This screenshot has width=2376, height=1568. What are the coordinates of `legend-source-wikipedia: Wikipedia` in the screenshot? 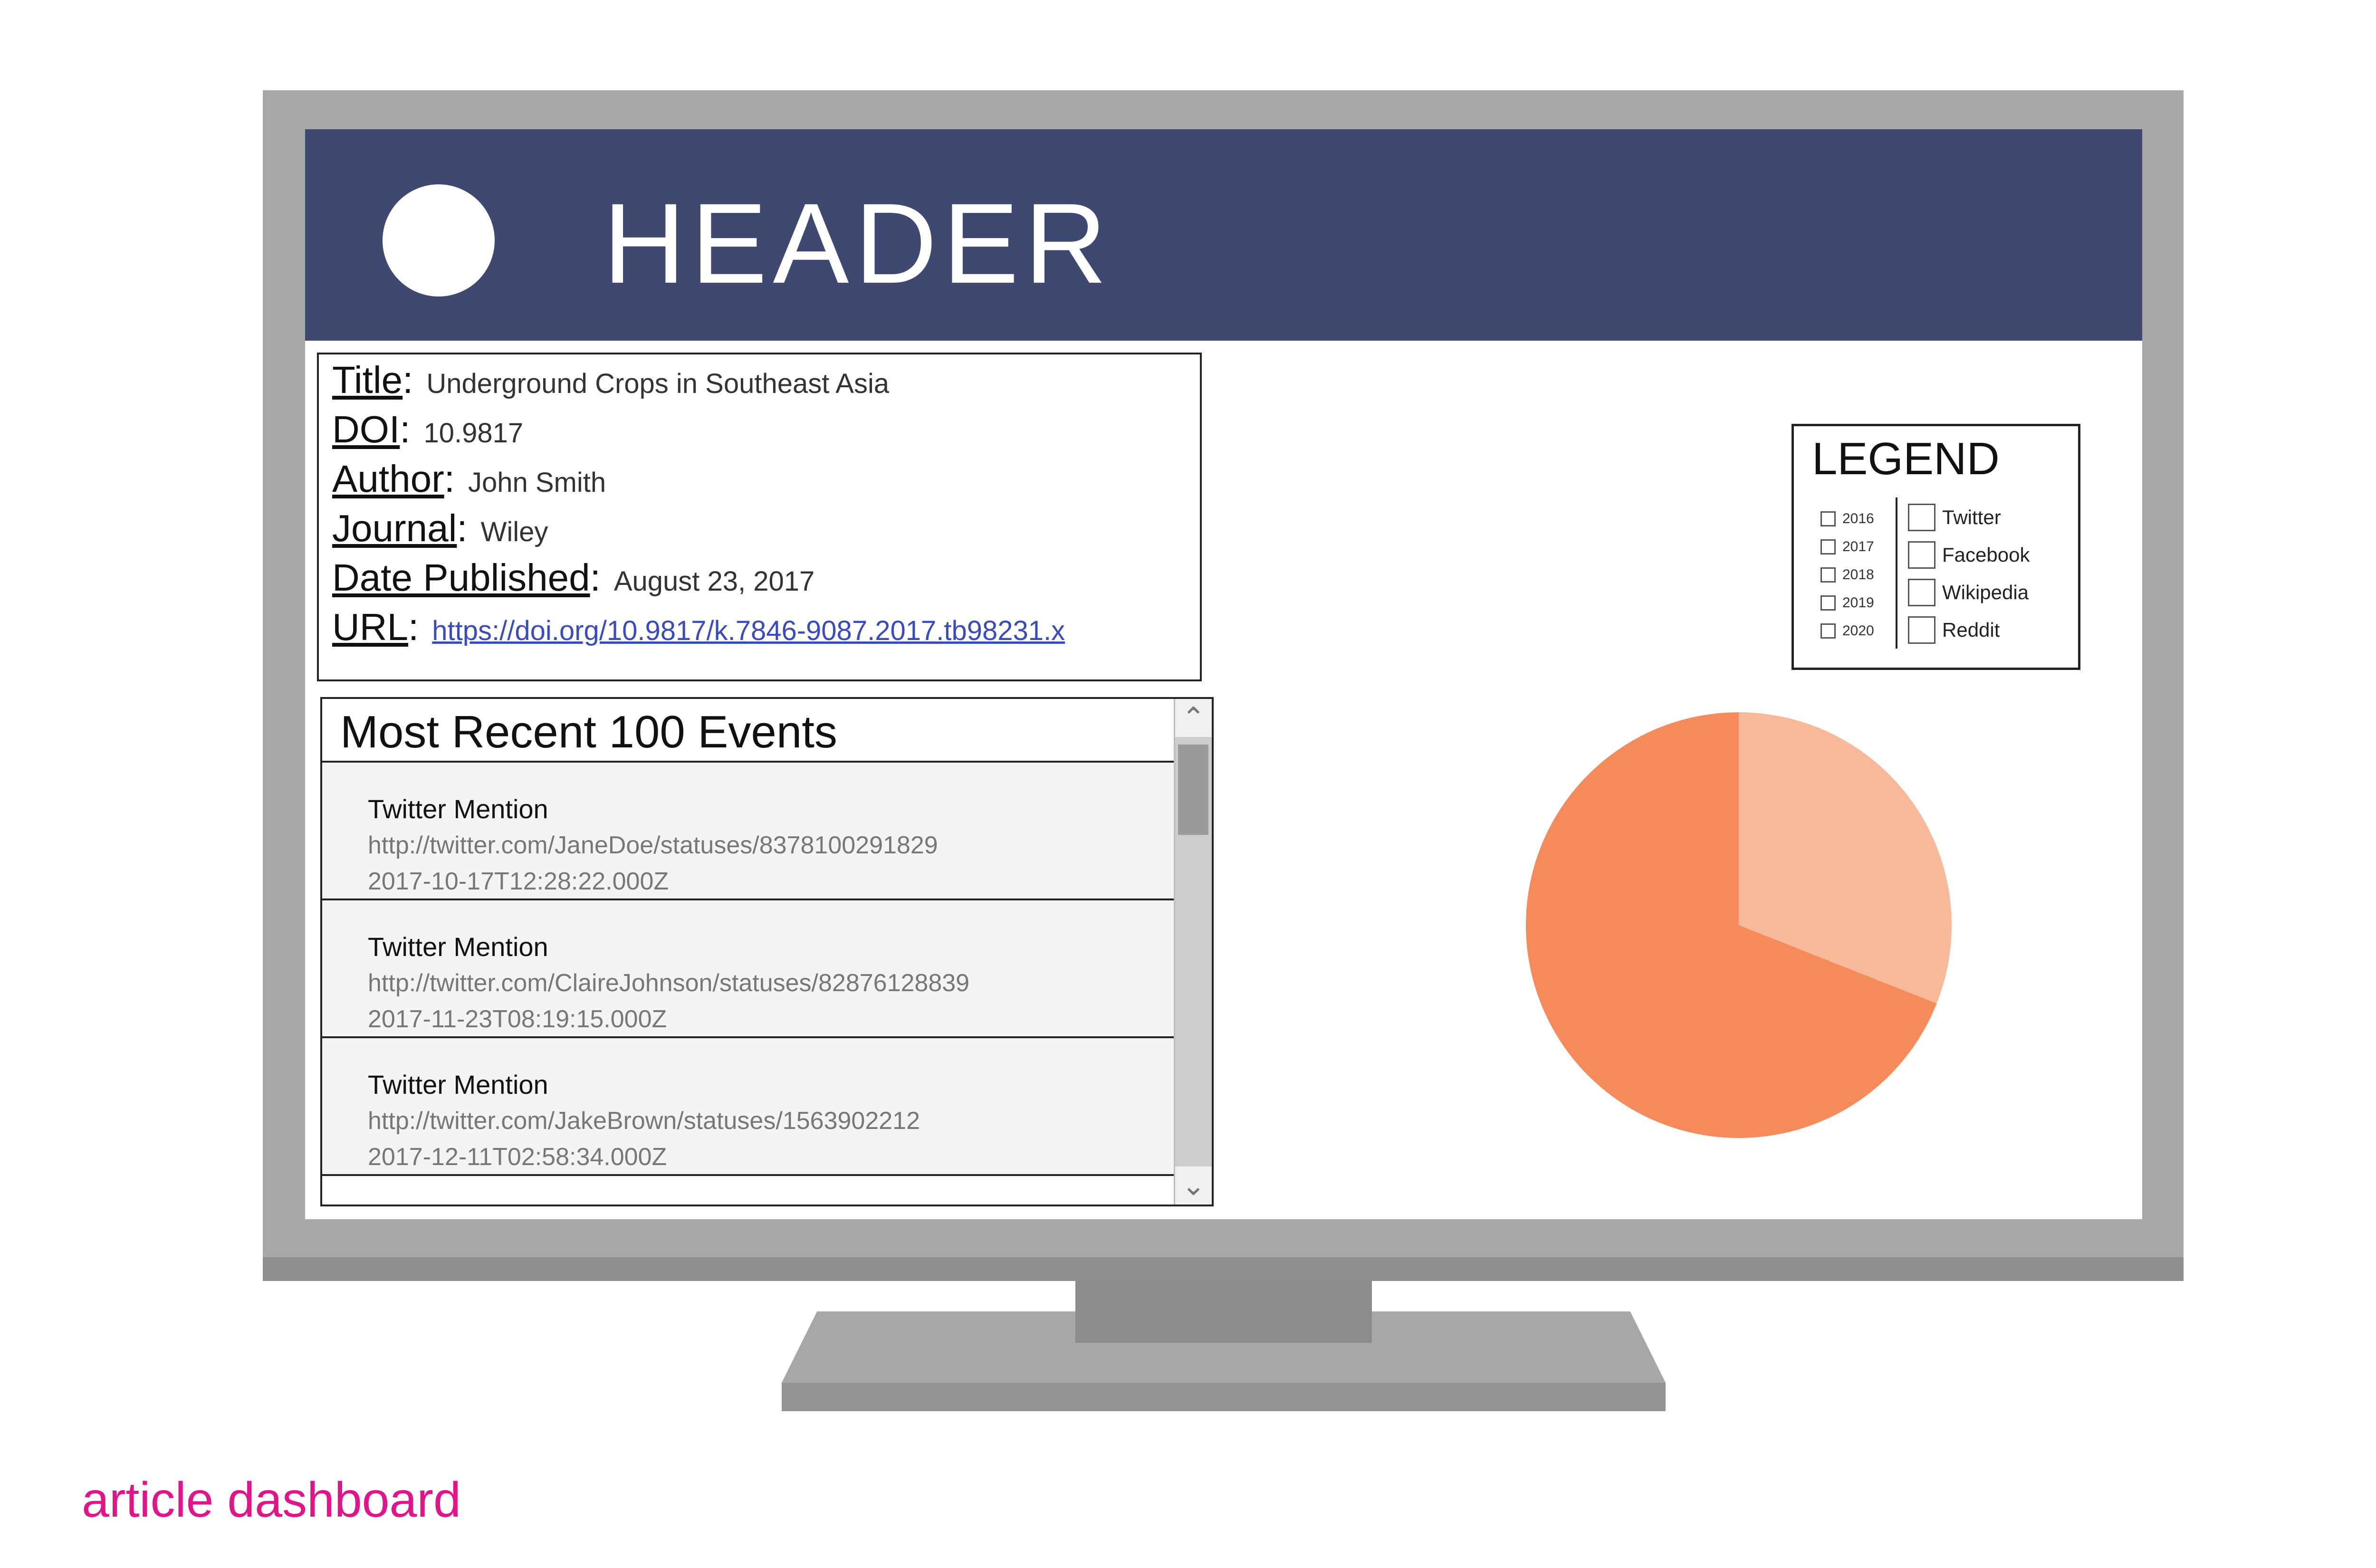 It's located at (1969, 593).